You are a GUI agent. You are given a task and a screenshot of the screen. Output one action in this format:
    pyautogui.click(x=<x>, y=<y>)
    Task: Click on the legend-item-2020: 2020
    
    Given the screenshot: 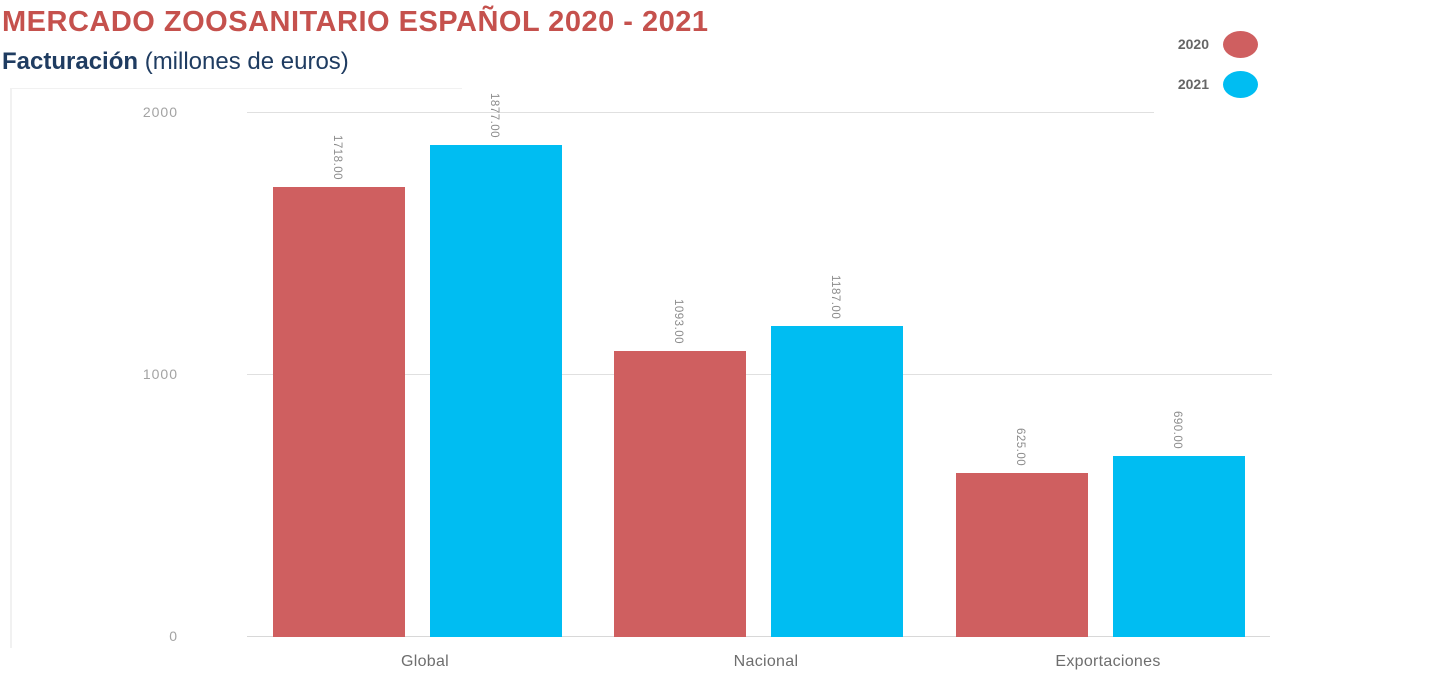 What is the action you would take?
    pyautogui.click(x=1208, y=44)
    